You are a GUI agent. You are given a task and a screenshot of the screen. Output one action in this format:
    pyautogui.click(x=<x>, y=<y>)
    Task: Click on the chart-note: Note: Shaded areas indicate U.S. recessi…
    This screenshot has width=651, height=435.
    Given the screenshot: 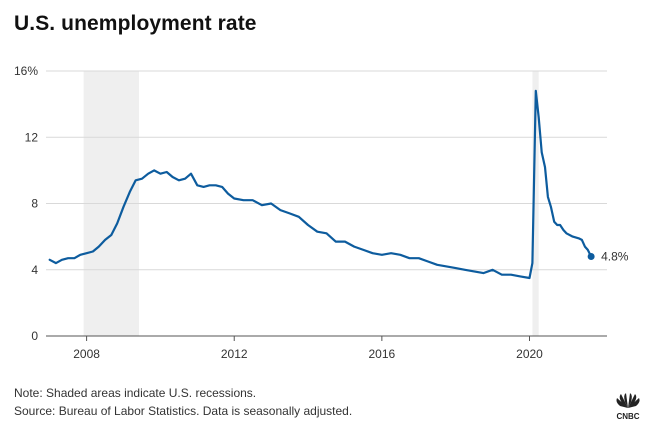 What is the action you would take?
    pyautogui.click(x=135, y=393)
    